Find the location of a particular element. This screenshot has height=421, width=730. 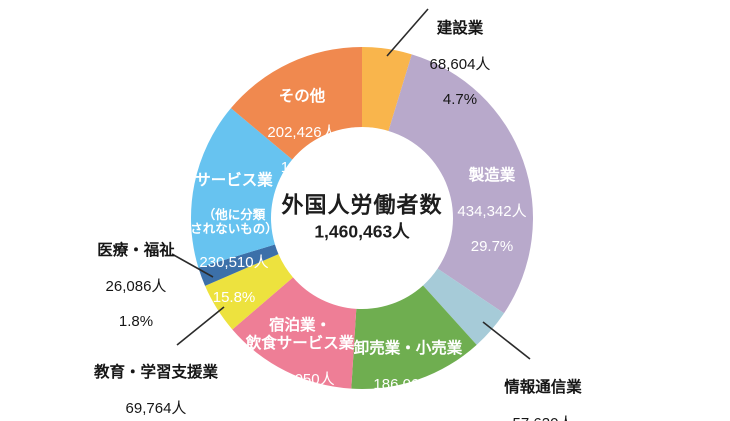

segment-label-services: サービス業 （他に分類 されないもの） 230,510人 15.8% is located at coordinates (234, 239).